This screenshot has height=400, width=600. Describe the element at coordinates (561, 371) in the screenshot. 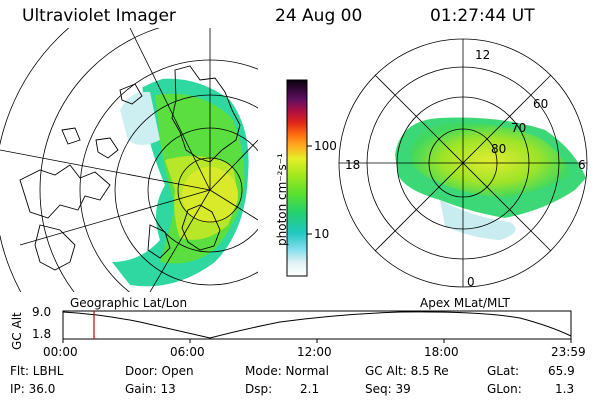

I see `glat-value: 65.9` at that location.